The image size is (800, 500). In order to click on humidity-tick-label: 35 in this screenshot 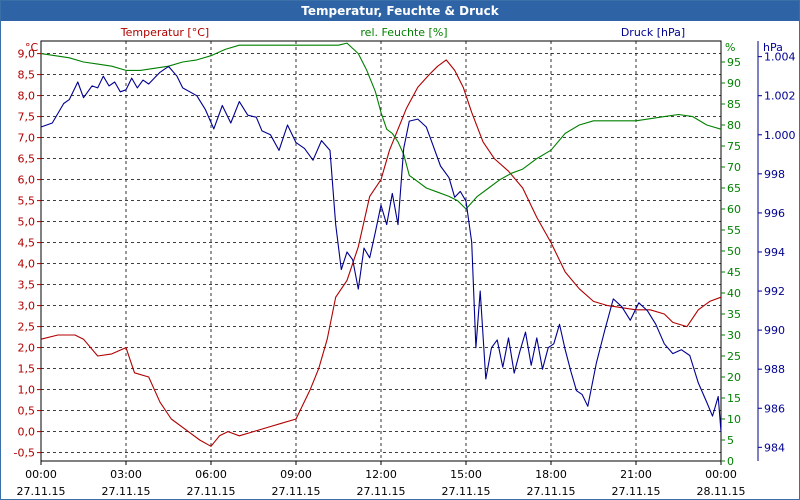, I will do `click(734, 314)`.